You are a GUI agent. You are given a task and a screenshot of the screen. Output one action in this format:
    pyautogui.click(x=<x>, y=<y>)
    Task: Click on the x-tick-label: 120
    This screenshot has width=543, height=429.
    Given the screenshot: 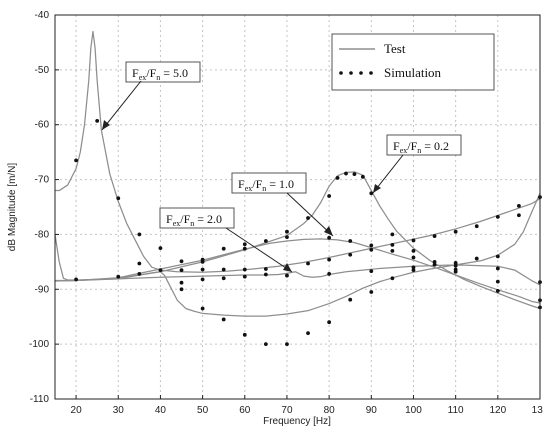 What is the action you would take?
    pyautogui.click(x=497, y=410)
    